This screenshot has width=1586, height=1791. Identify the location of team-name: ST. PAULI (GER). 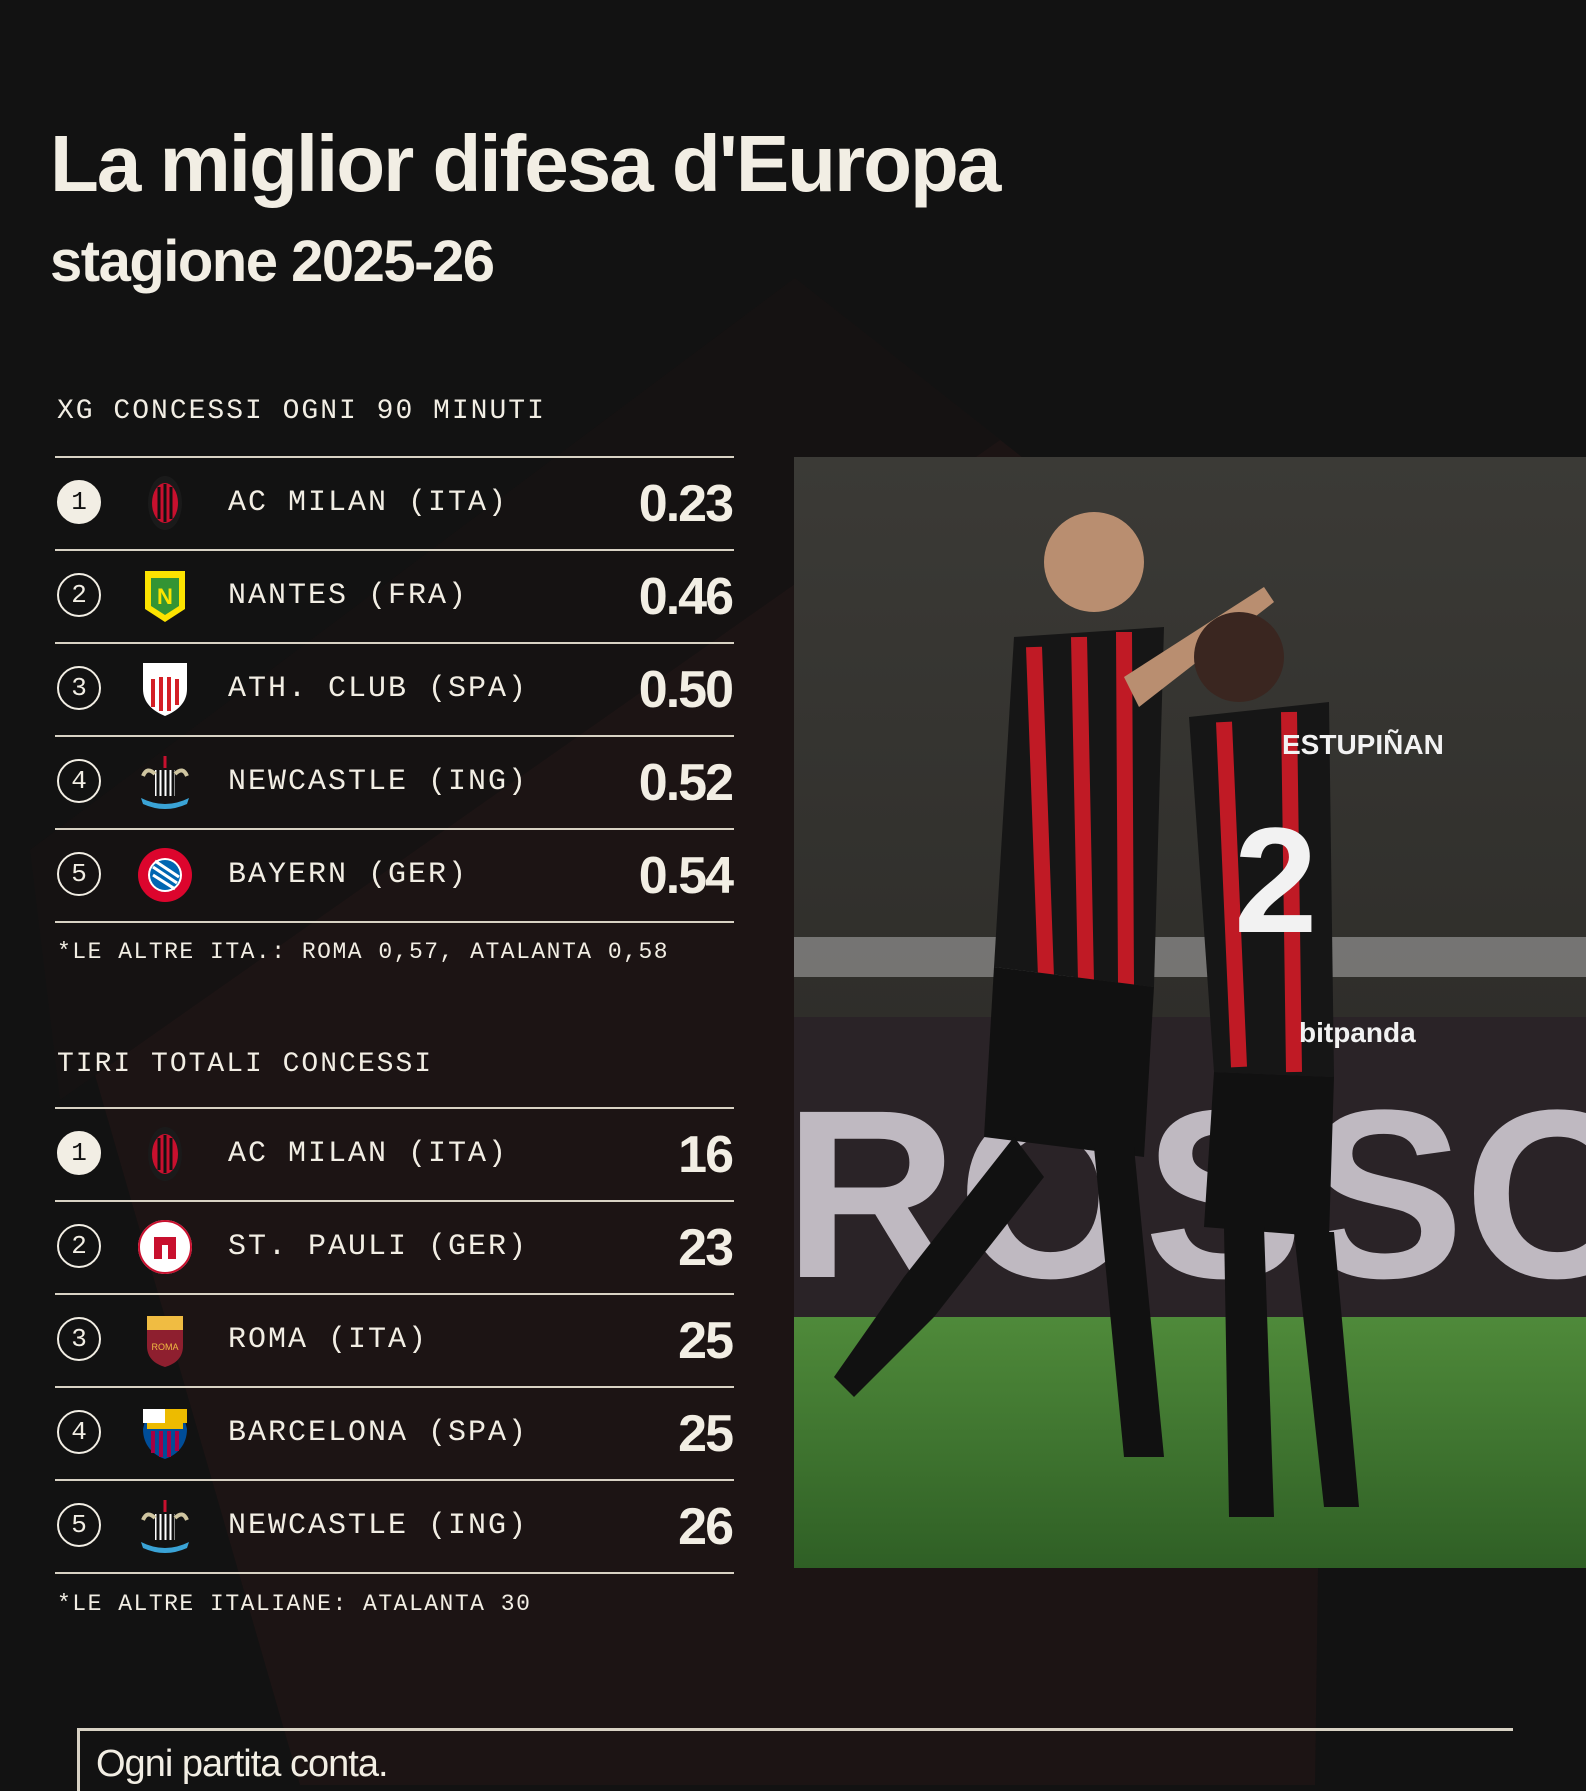
(378, 1247).